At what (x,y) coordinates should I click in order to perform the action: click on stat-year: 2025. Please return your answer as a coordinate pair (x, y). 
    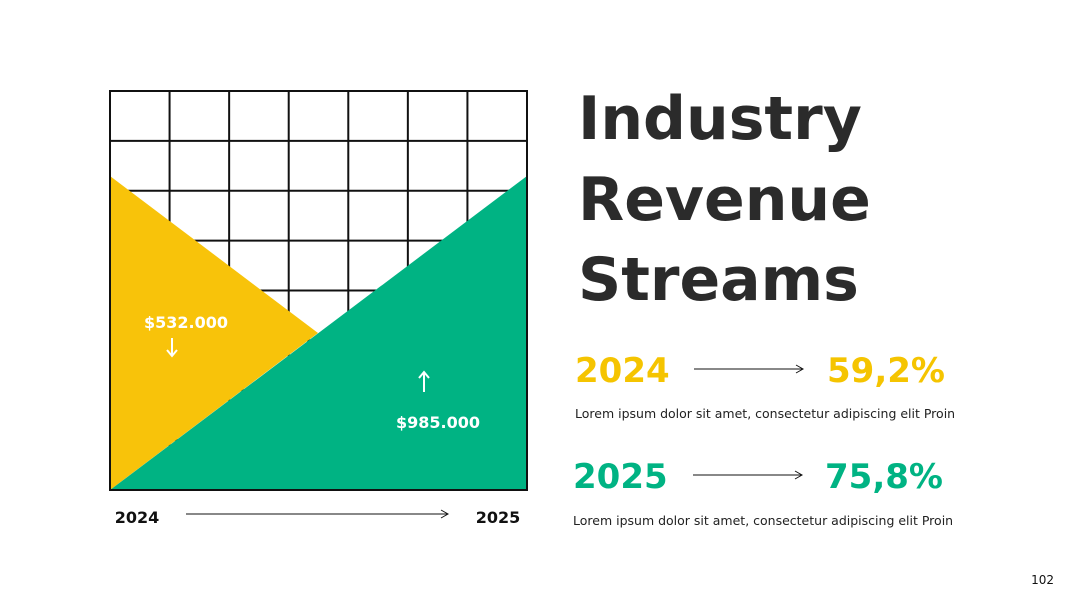
    Looking at the image, I should click on (620, 477).